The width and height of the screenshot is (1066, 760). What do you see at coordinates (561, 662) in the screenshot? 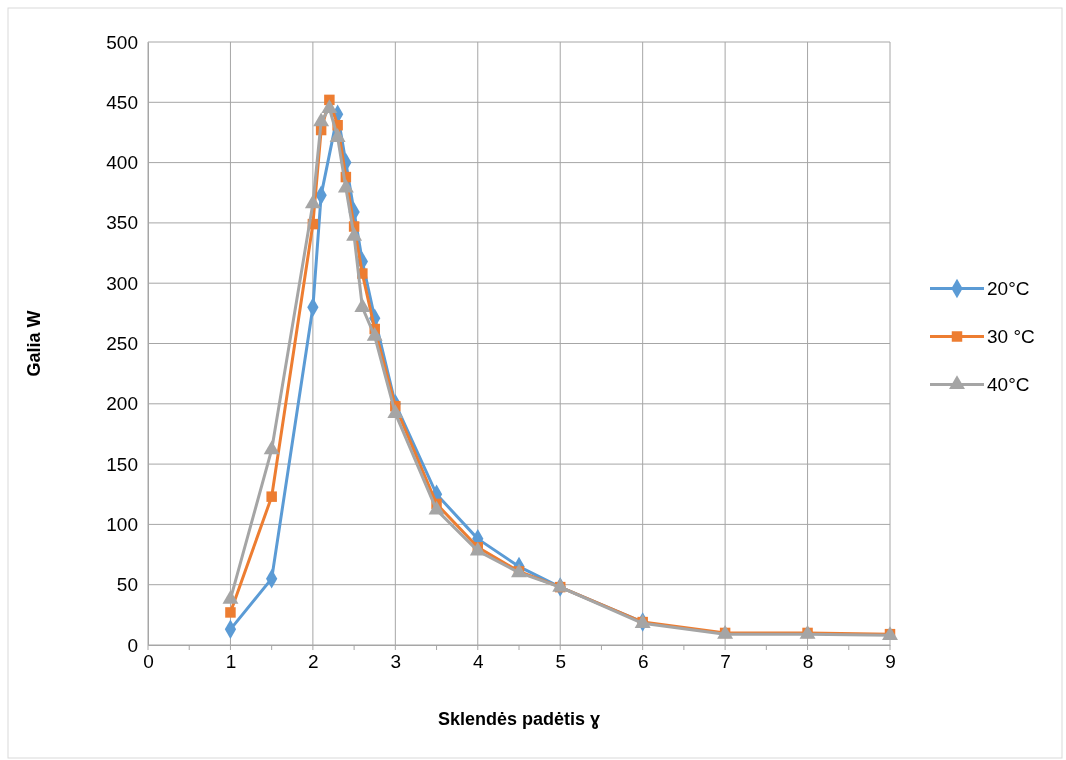
I see `x-tick-label: 5` at bounding box center [561, 662].